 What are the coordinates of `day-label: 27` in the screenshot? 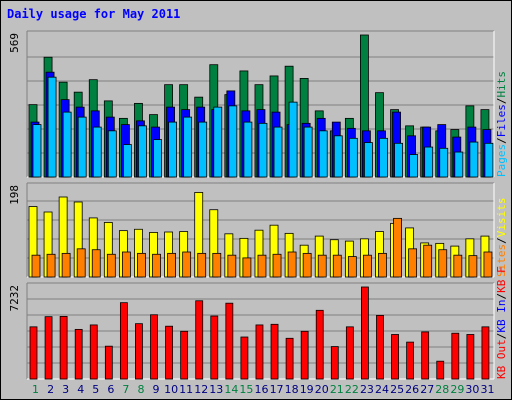 It's located at (427, 389).